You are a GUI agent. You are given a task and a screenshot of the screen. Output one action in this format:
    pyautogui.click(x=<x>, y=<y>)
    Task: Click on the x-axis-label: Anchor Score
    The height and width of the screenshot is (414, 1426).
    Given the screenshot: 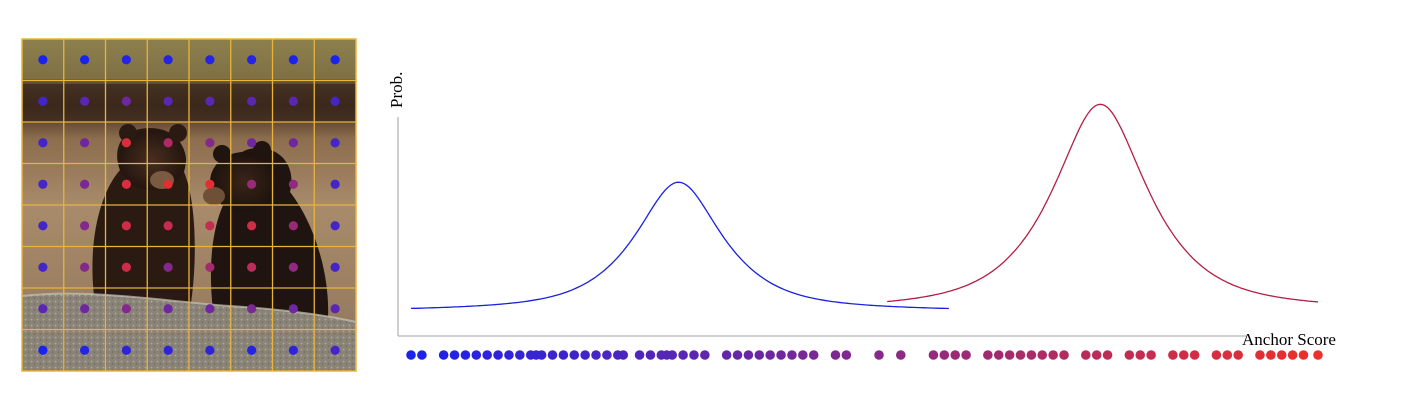 What is the action you would take?
    pyautogui.click(x=1289, y=339)
    